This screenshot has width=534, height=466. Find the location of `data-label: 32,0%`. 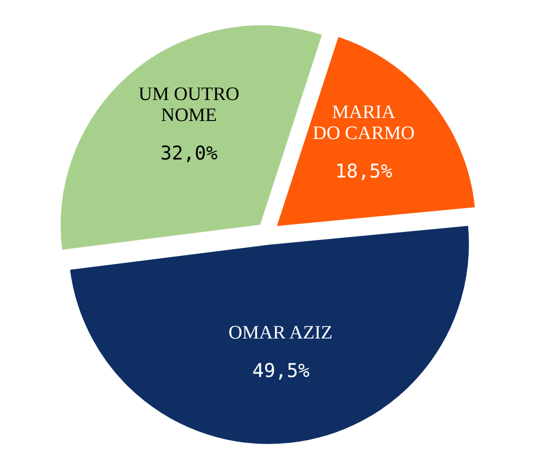

data-label: 32,0% is located at coordinates (189, 153).